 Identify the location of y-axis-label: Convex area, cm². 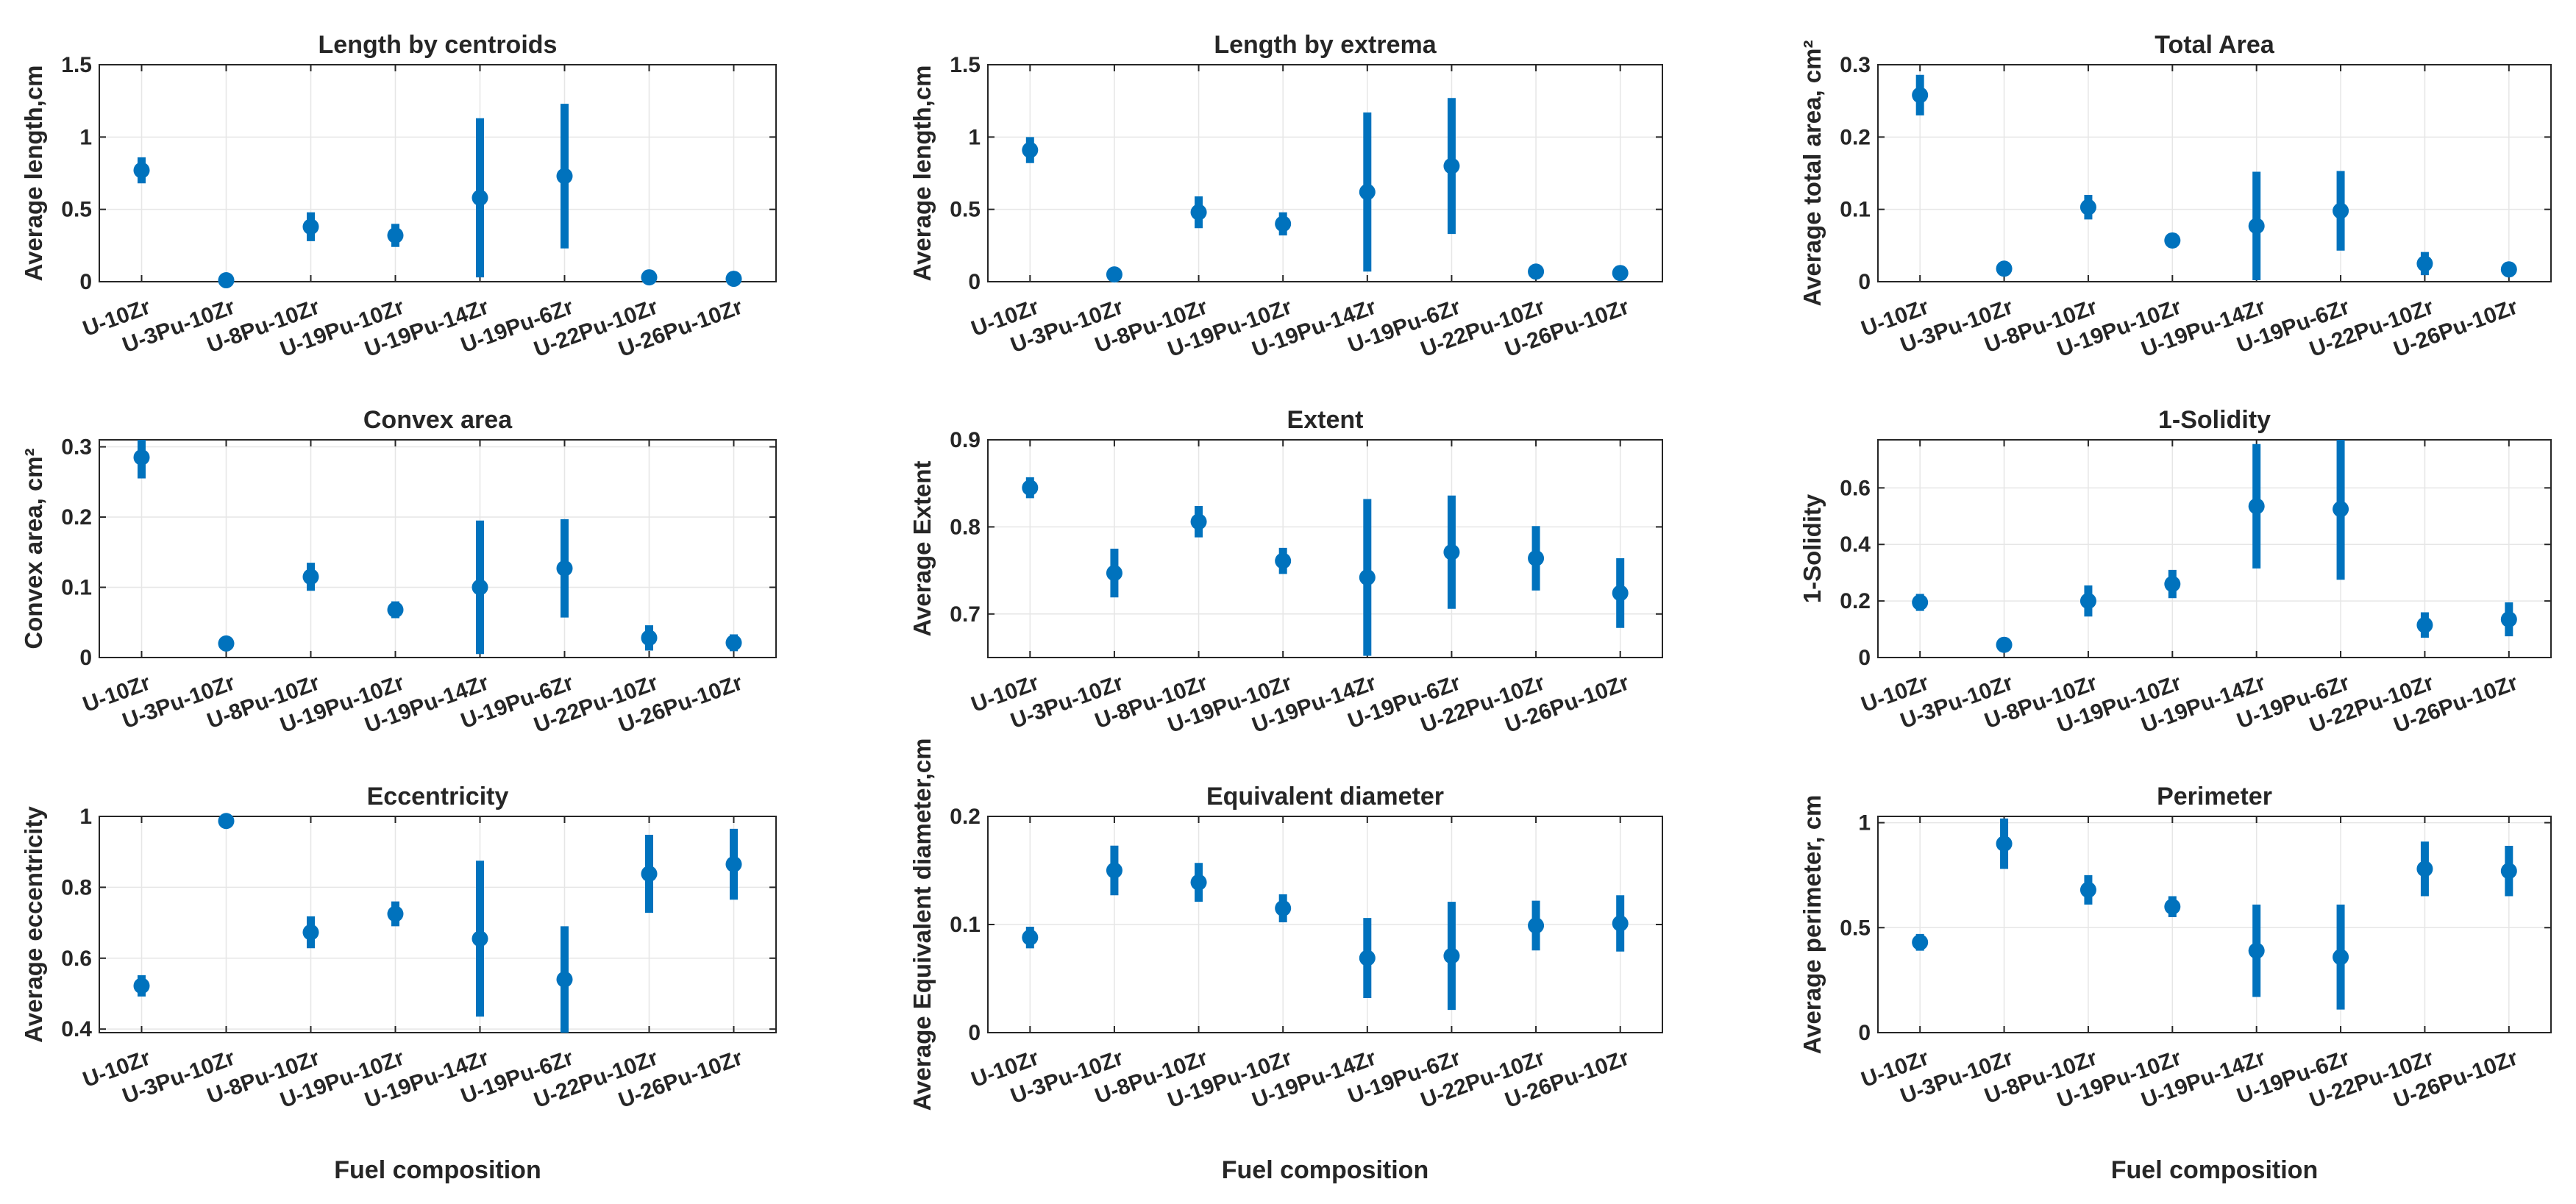
(33, 548).